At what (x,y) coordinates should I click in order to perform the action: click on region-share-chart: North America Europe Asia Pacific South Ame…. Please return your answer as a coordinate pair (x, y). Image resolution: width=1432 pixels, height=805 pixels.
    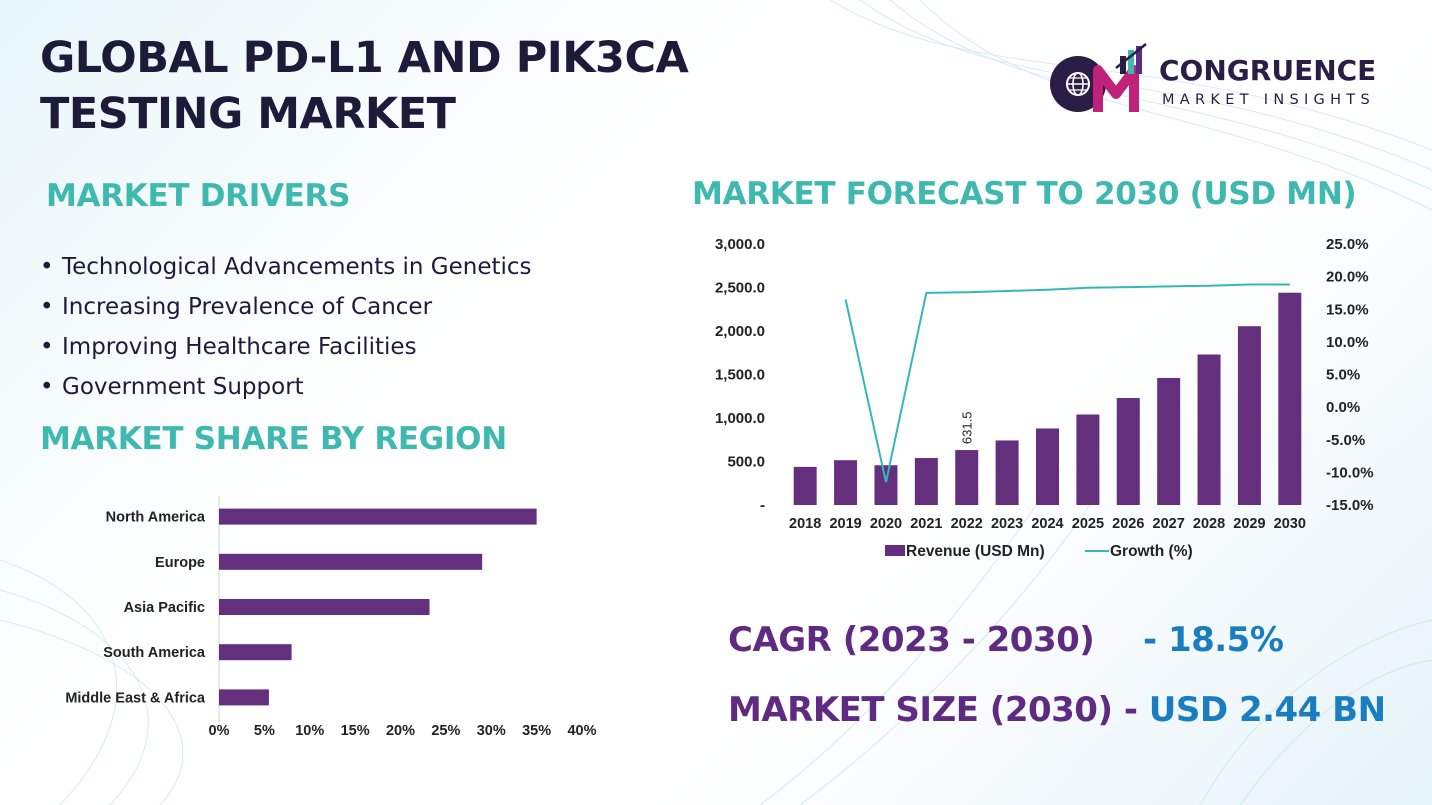
    Looking at the image, I should click on (331, 617).